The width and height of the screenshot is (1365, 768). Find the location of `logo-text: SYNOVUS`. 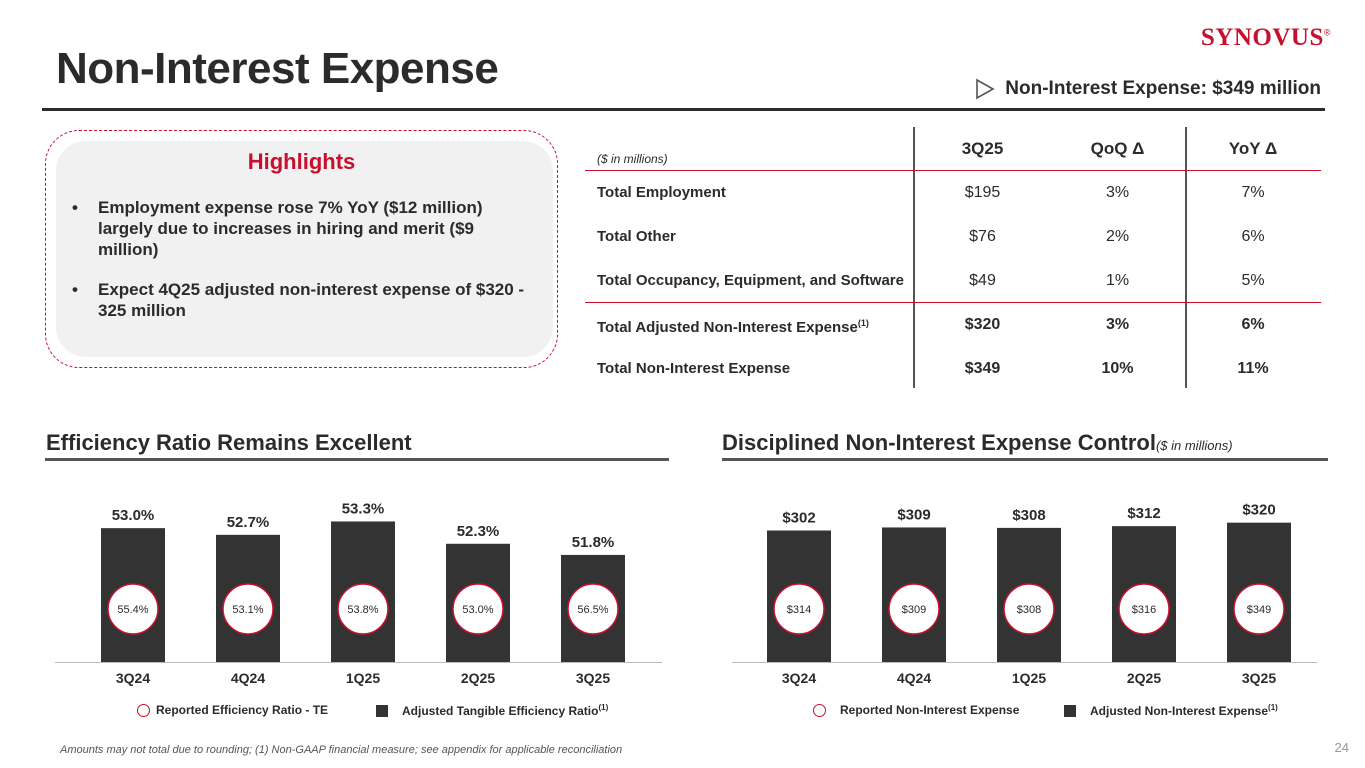

logo-text: SYNOVUS is located at coordinates (1262, 37).